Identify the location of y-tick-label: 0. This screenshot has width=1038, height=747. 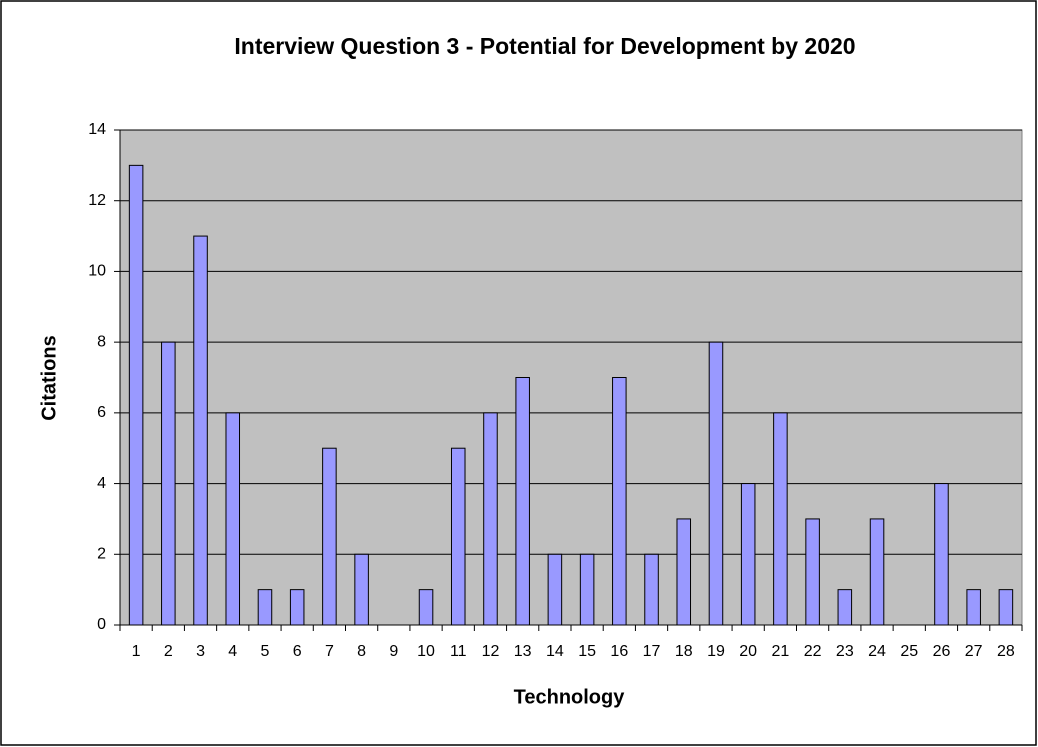
(101, 624).